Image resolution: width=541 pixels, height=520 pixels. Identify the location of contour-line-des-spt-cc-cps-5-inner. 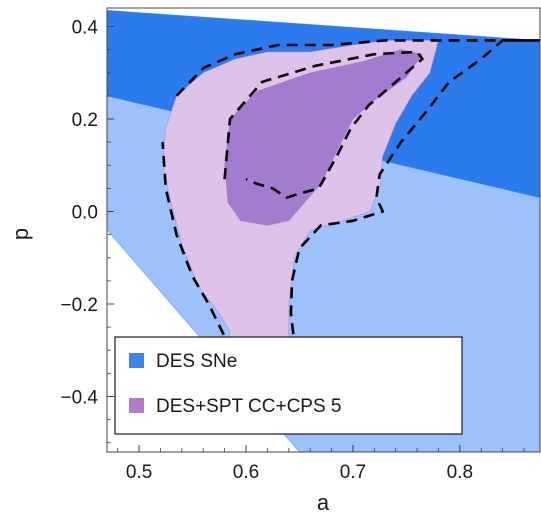
(323, 124).